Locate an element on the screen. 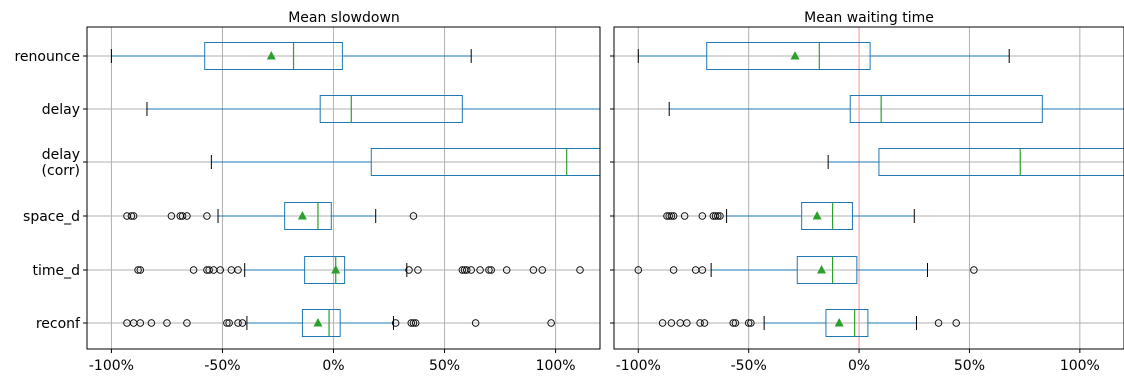 This screenshot has height=377, width=1124. mean-waiting-time-renounce-mean-marker is located at coordinates (795, 55).